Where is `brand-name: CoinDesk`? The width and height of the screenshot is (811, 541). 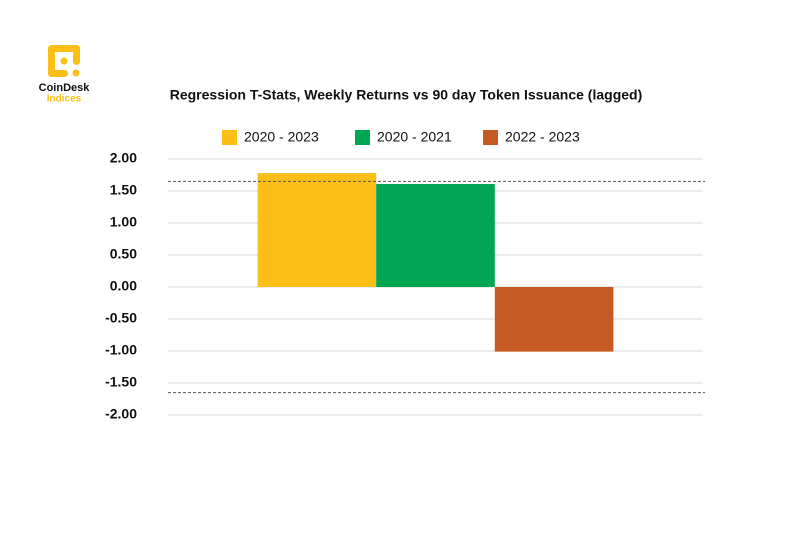 brand-name: CoinDesk is located at coordinates (65, 88).